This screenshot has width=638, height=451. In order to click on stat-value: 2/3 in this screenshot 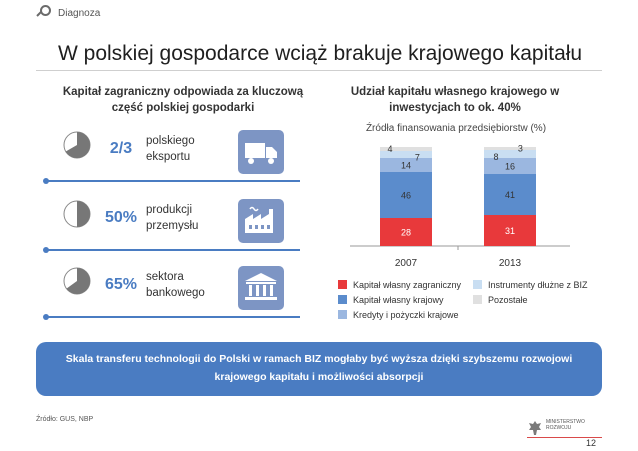, I will do `click(121, 148)`.